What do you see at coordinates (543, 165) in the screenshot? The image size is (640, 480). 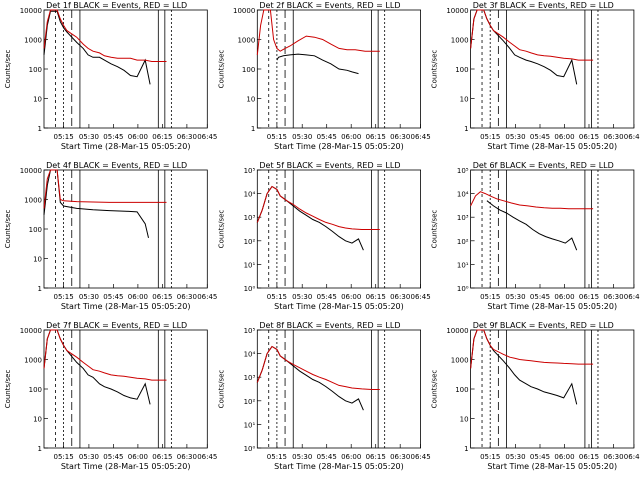 I see `chart-title: Det 6f BLACK = Events, RED = LLD` at bounding box center [543, 165].